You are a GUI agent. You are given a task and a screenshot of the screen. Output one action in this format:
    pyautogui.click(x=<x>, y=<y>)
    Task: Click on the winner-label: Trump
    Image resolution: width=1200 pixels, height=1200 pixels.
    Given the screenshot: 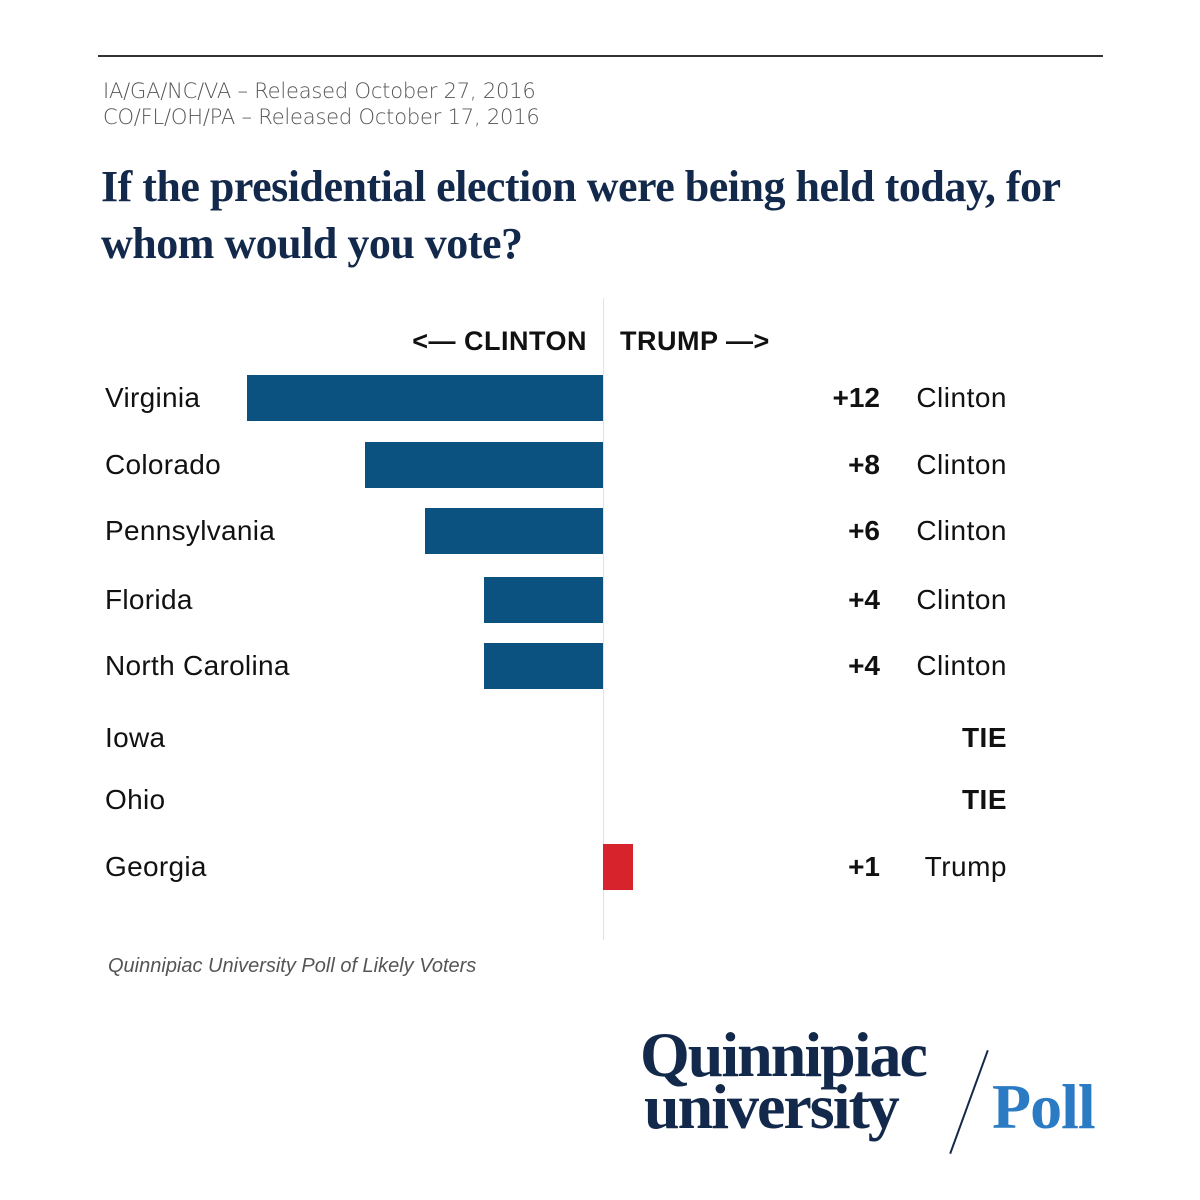 What is the action you would take?
    pyautogui.click(x=965, y=866)
    